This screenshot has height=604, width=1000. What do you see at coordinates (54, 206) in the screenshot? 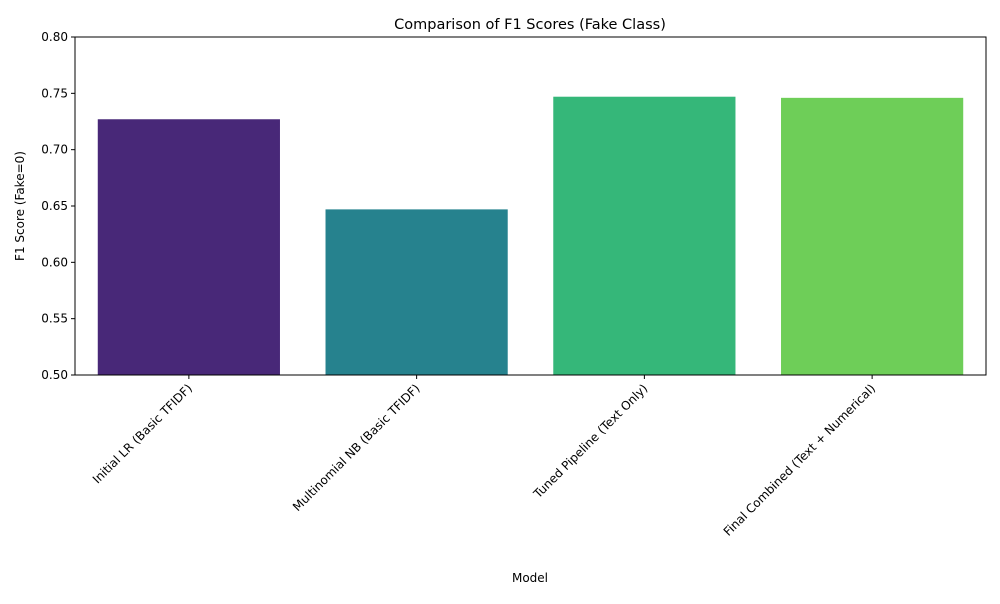
I see `y-tick-label: 0.65` at bounding box center [54, 206].